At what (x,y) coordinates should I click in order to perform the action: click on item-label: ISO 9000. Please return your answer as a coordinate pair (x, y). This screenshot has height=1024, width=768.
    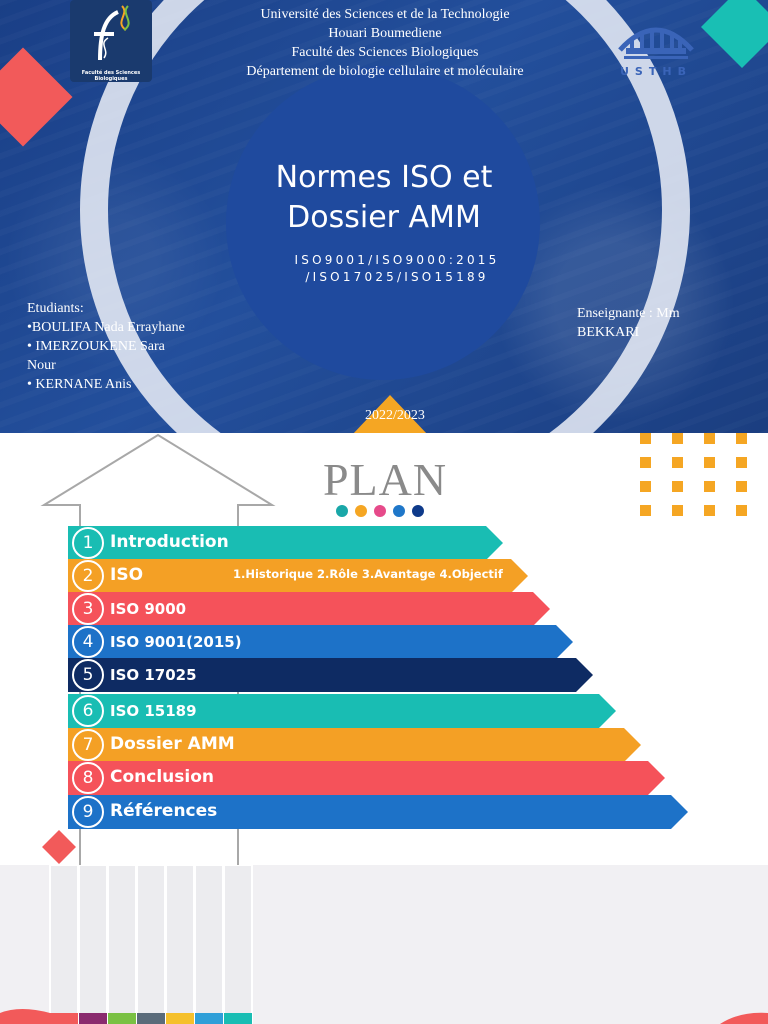
    Looking at the image, I should click on (148, 609).